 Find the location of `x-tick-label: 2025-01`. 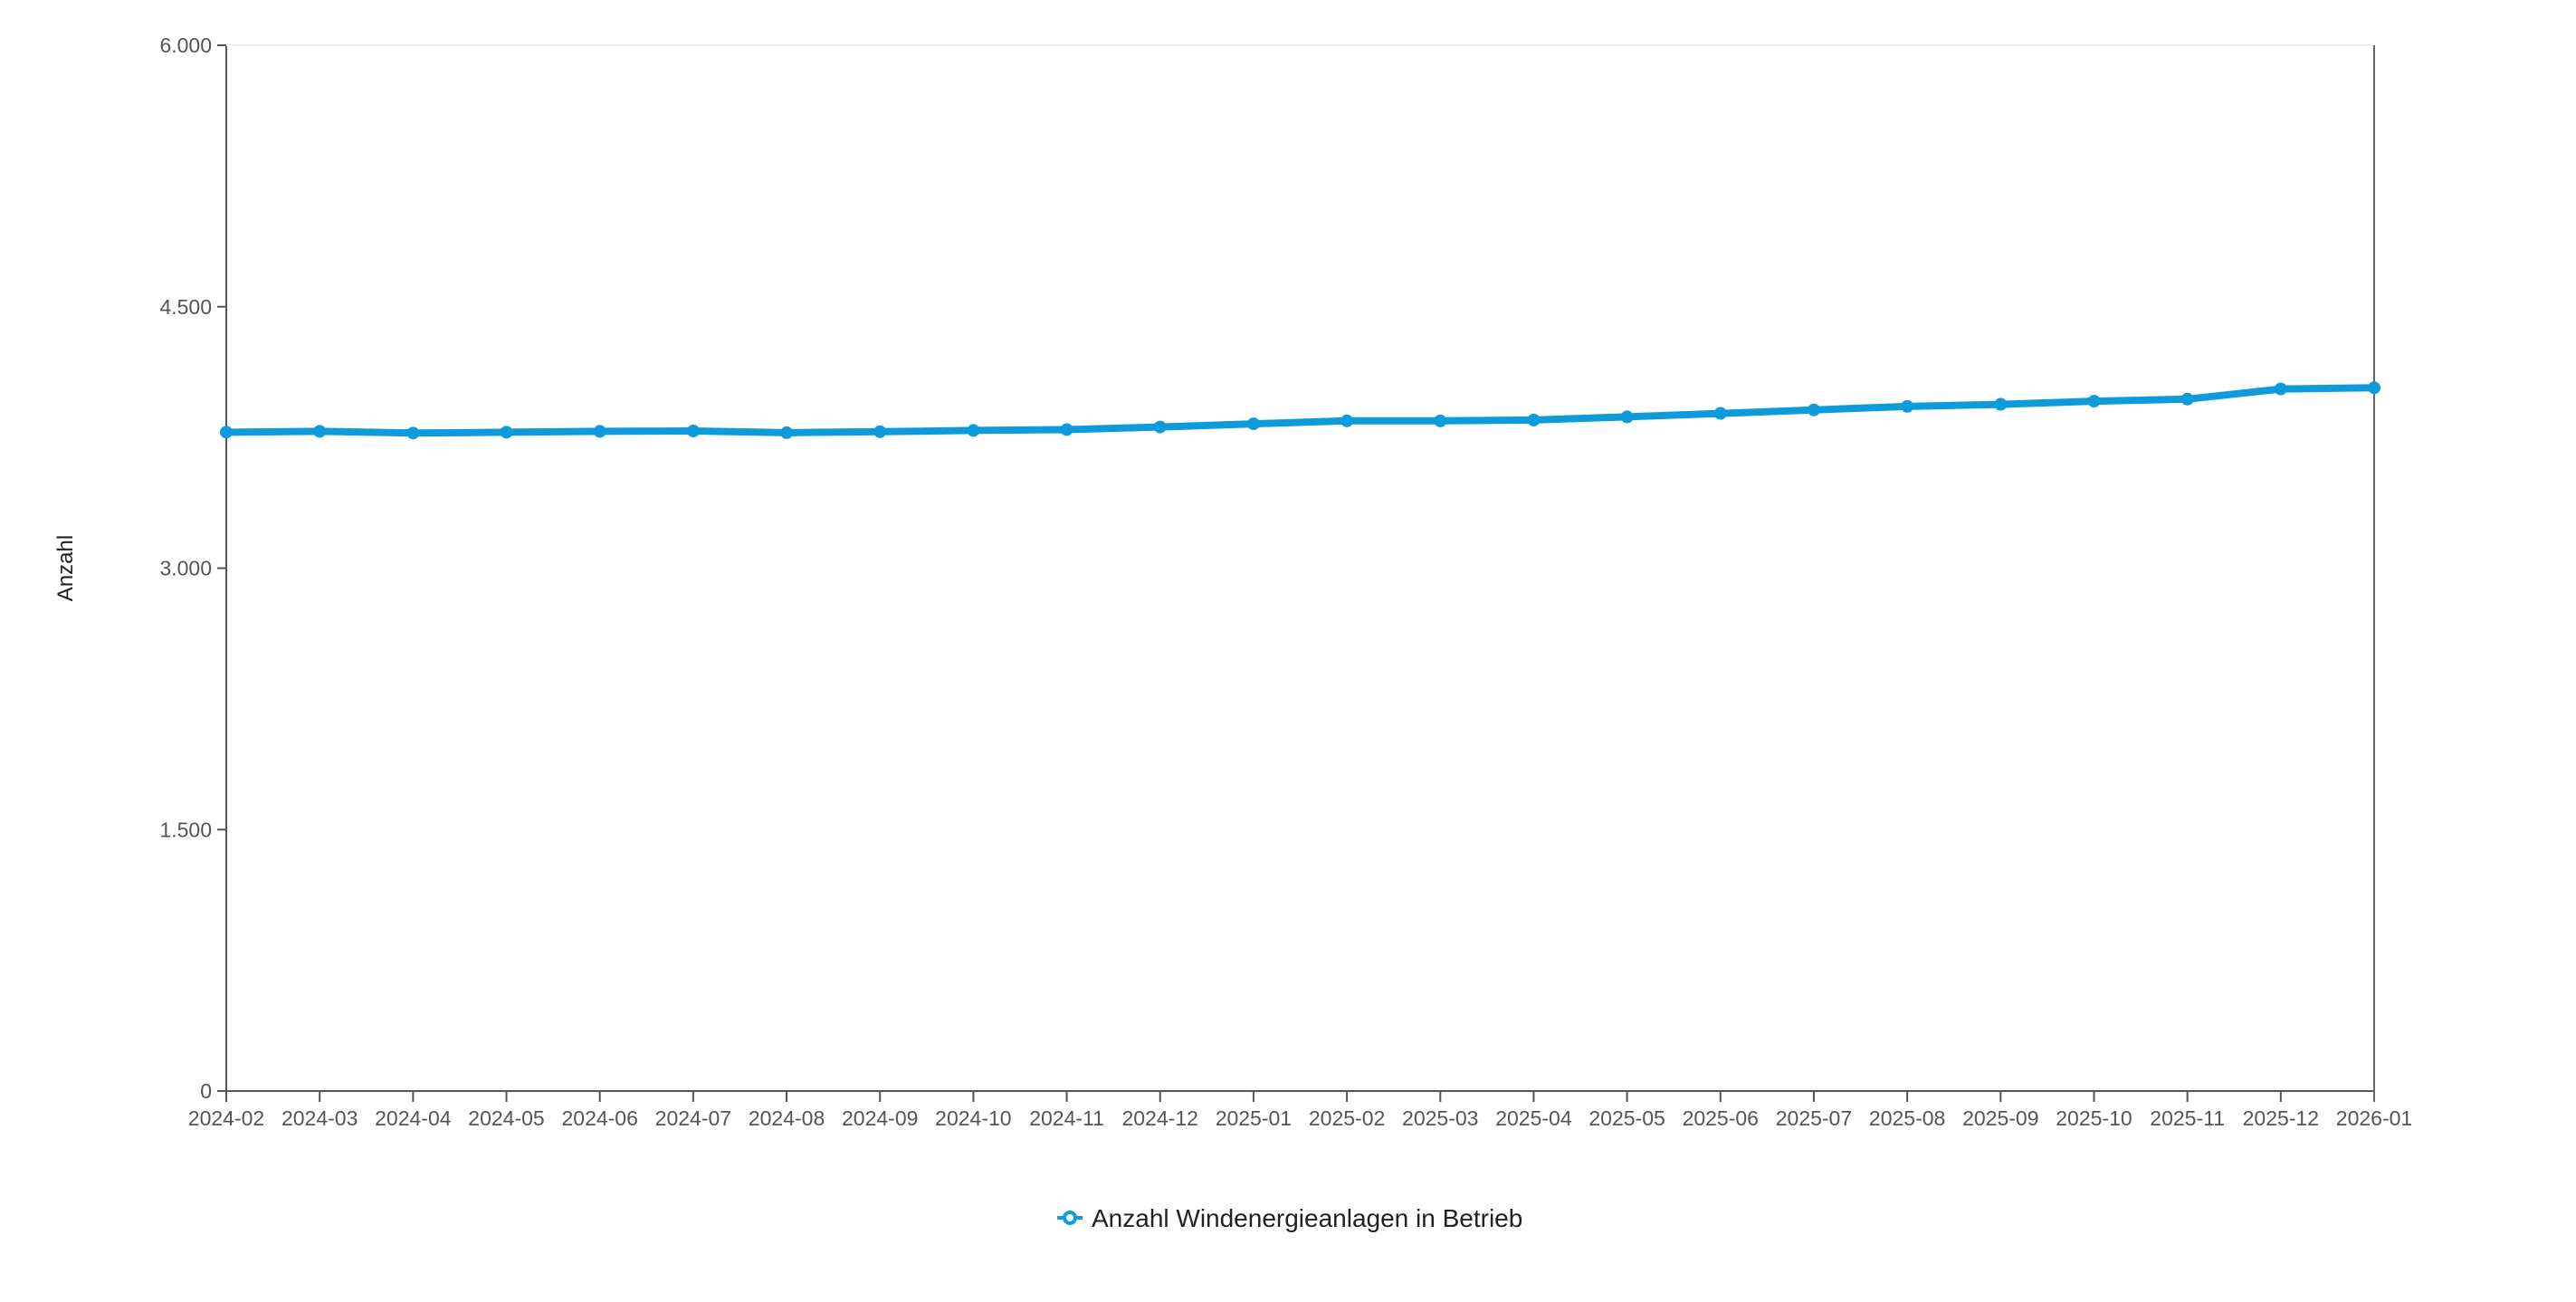

x-tick-label: 2025-01 is located at coordinates (1254, 1118).